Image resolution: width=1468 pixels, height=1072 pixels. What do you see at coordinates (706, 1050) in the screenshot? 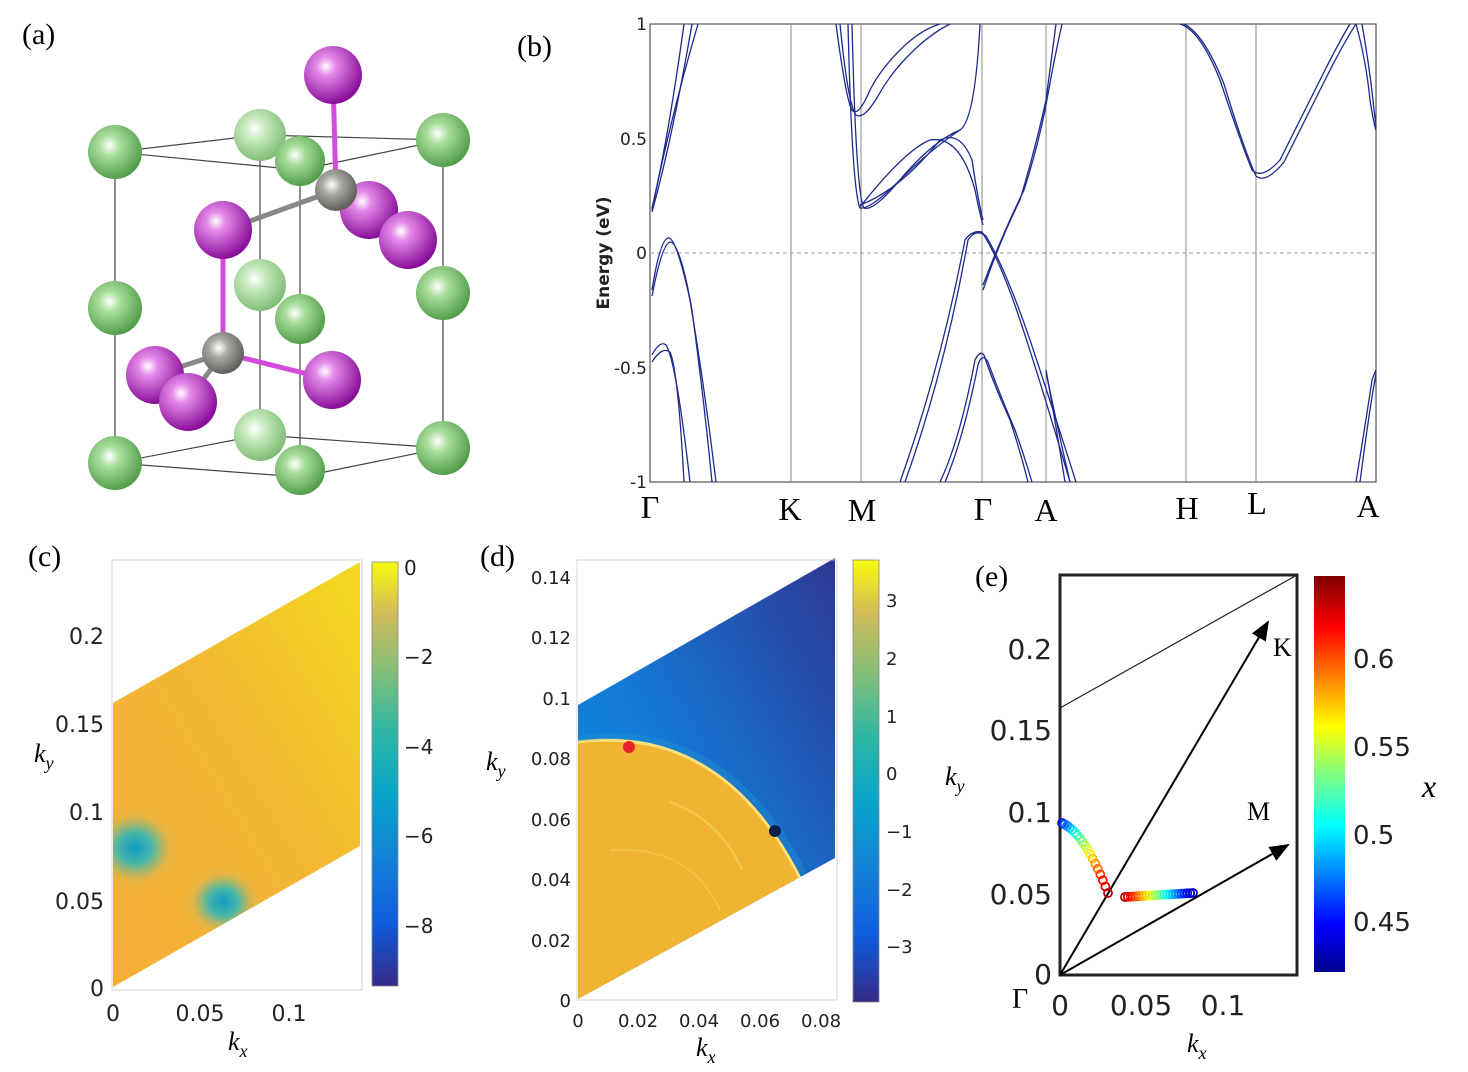
I see `d-xlabel: kx` at bounding box center [706, 1050].